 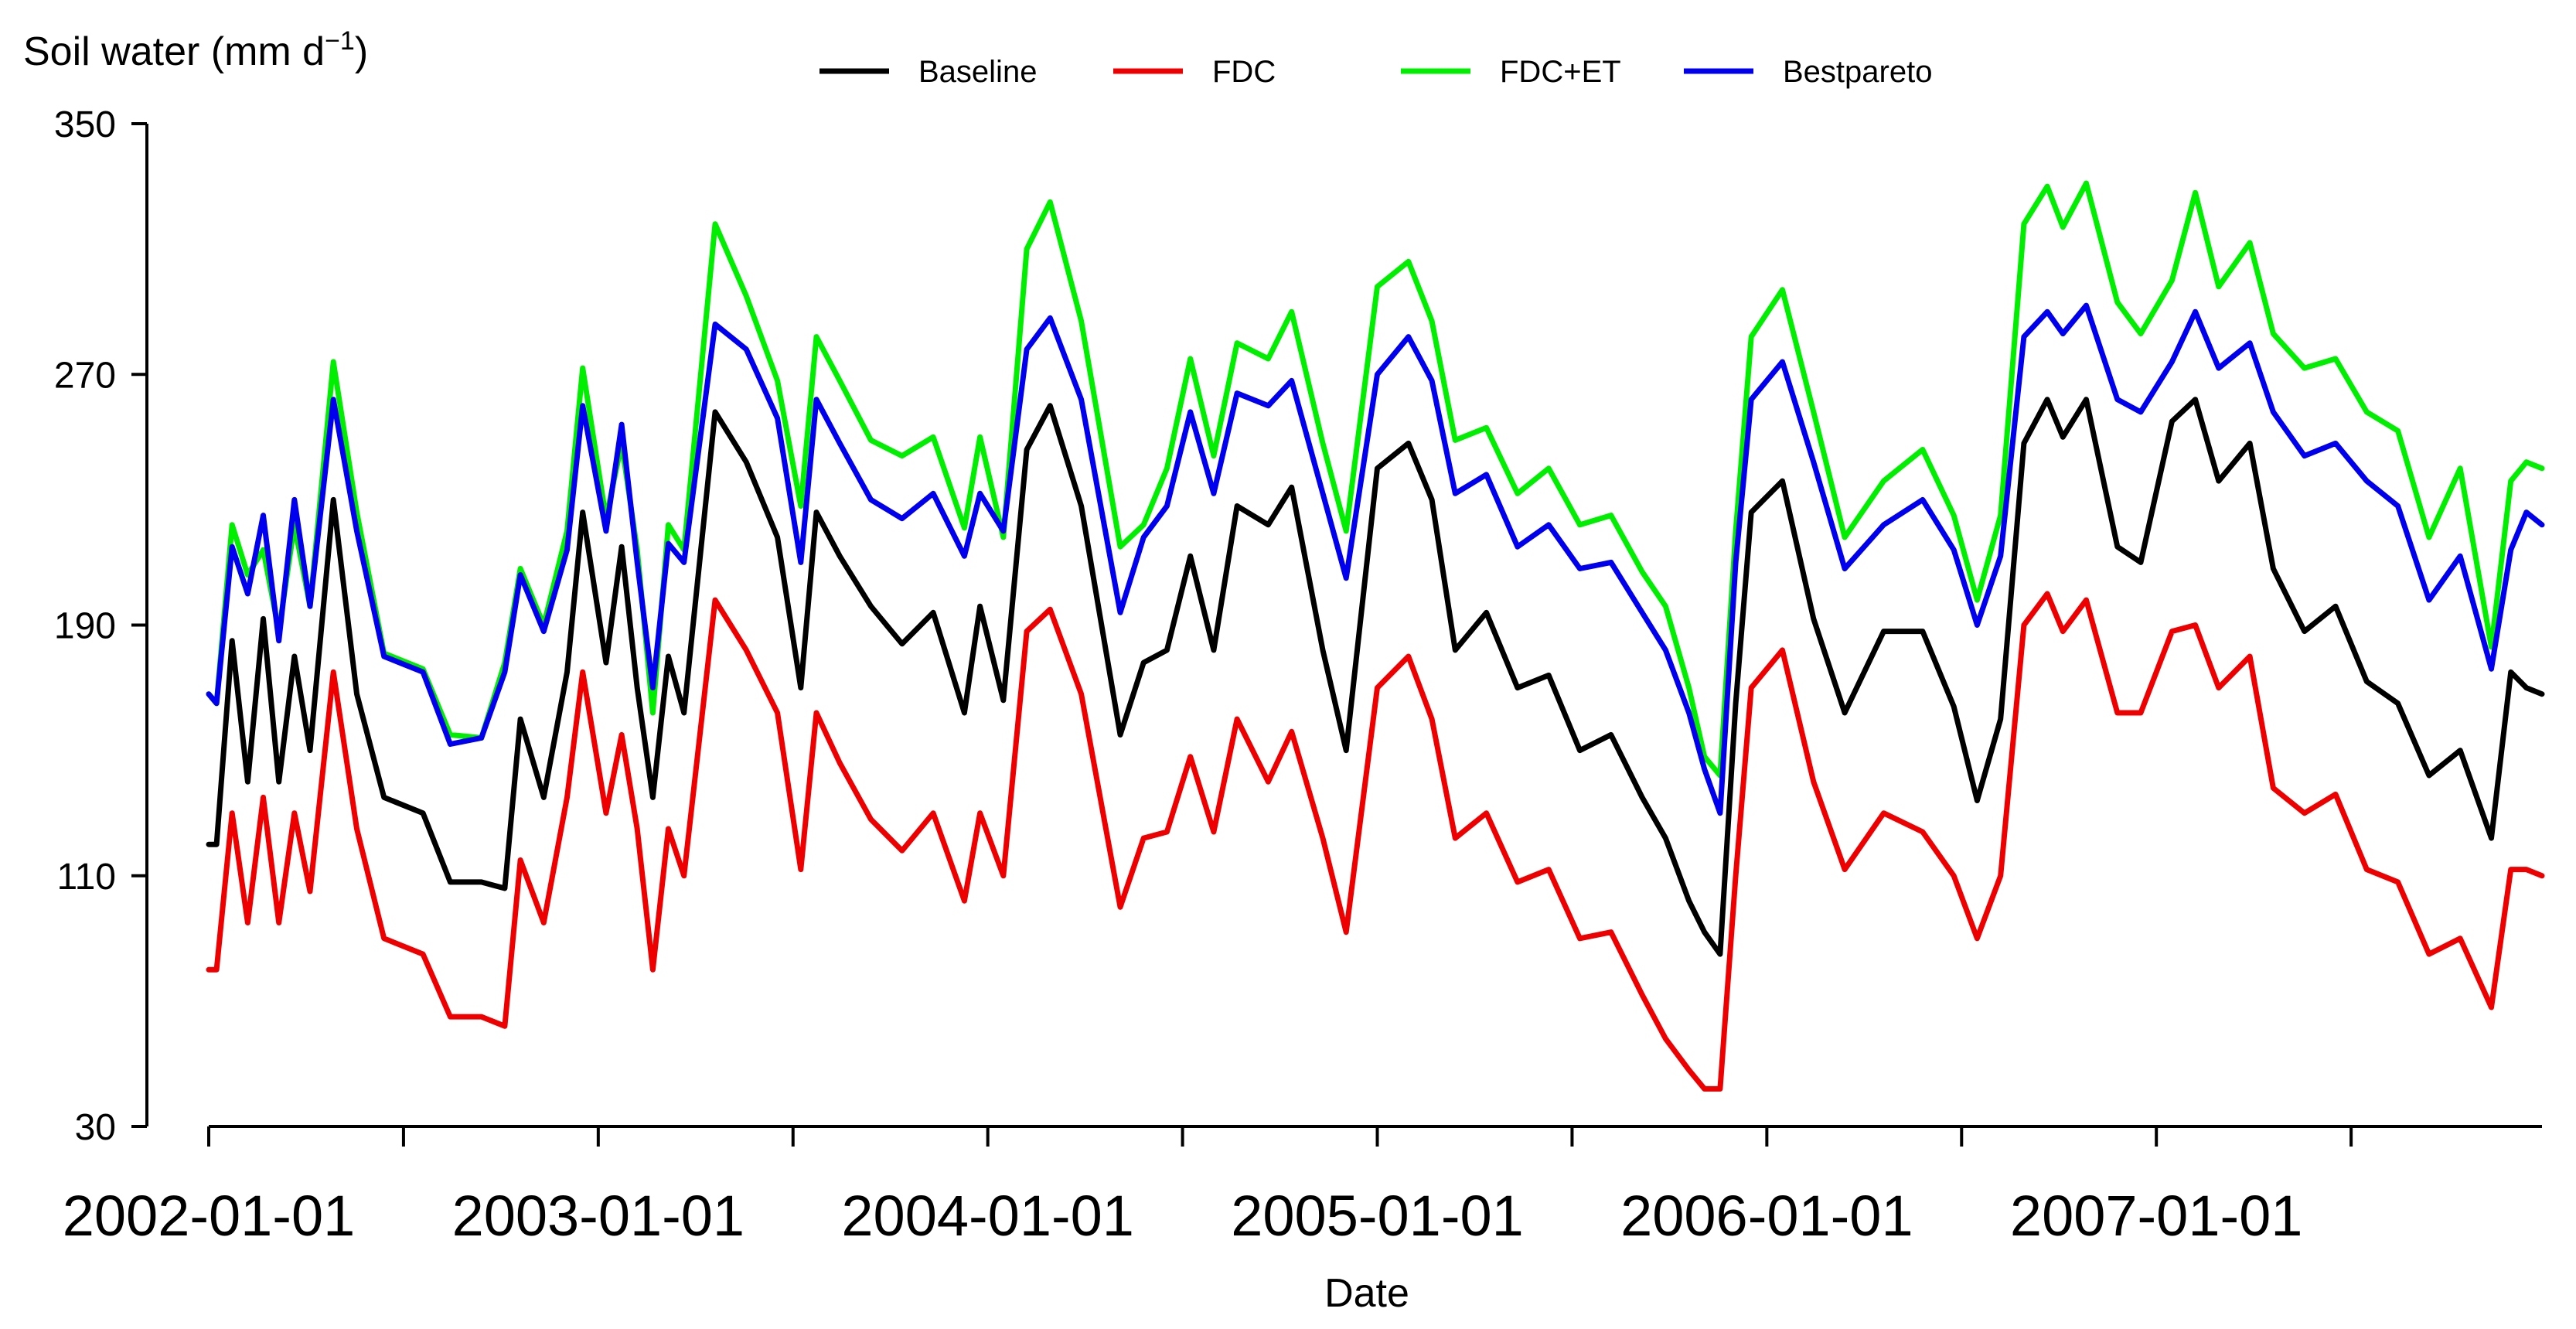 What do you see at coordinates (598, 1216) in the screenshot?
I see `x-tick-label-2003-01-01: 2003-01-01` at bounding box center [598, 1216].